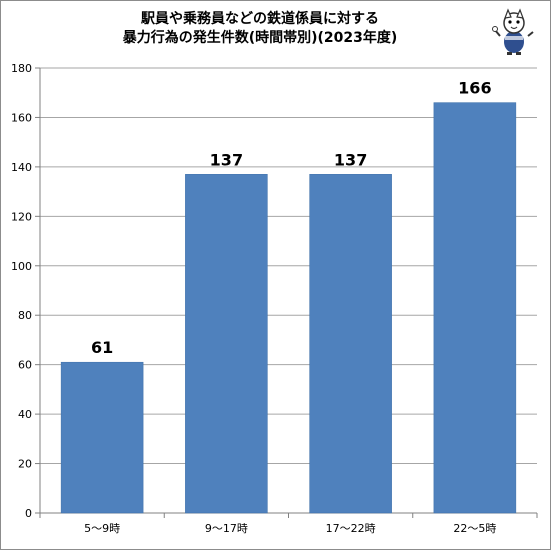 The height and width of the screenshot is (550, 551). I want to click on chart-title-line-2: 暴力行為の発生件数(時間帯別)(2023年度), so click(260, 38).